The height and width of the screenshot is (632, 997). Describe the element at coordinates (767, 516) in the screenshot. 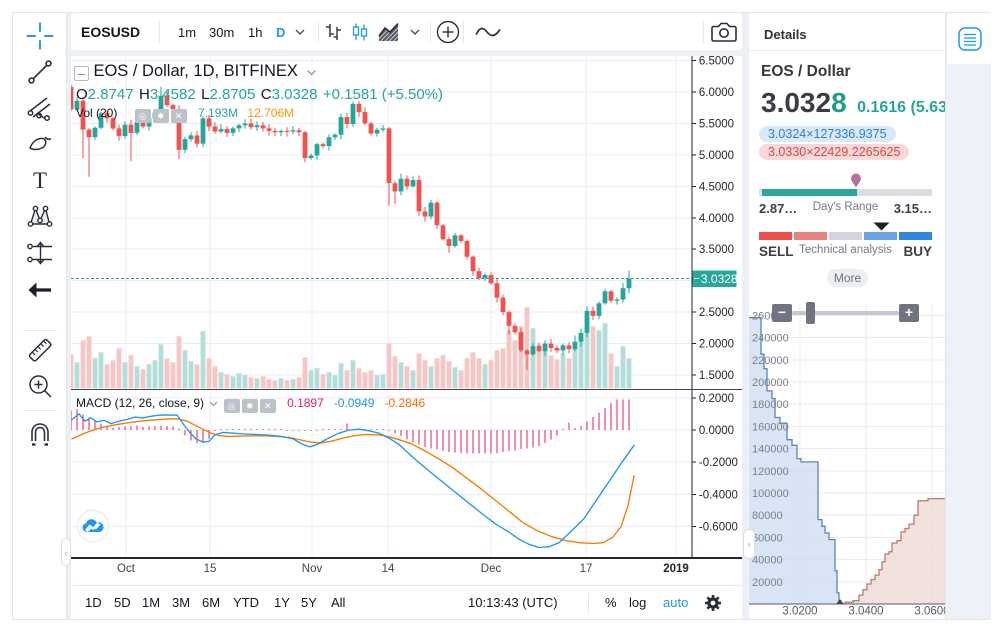

I see `svg-text: 80000` at that location.